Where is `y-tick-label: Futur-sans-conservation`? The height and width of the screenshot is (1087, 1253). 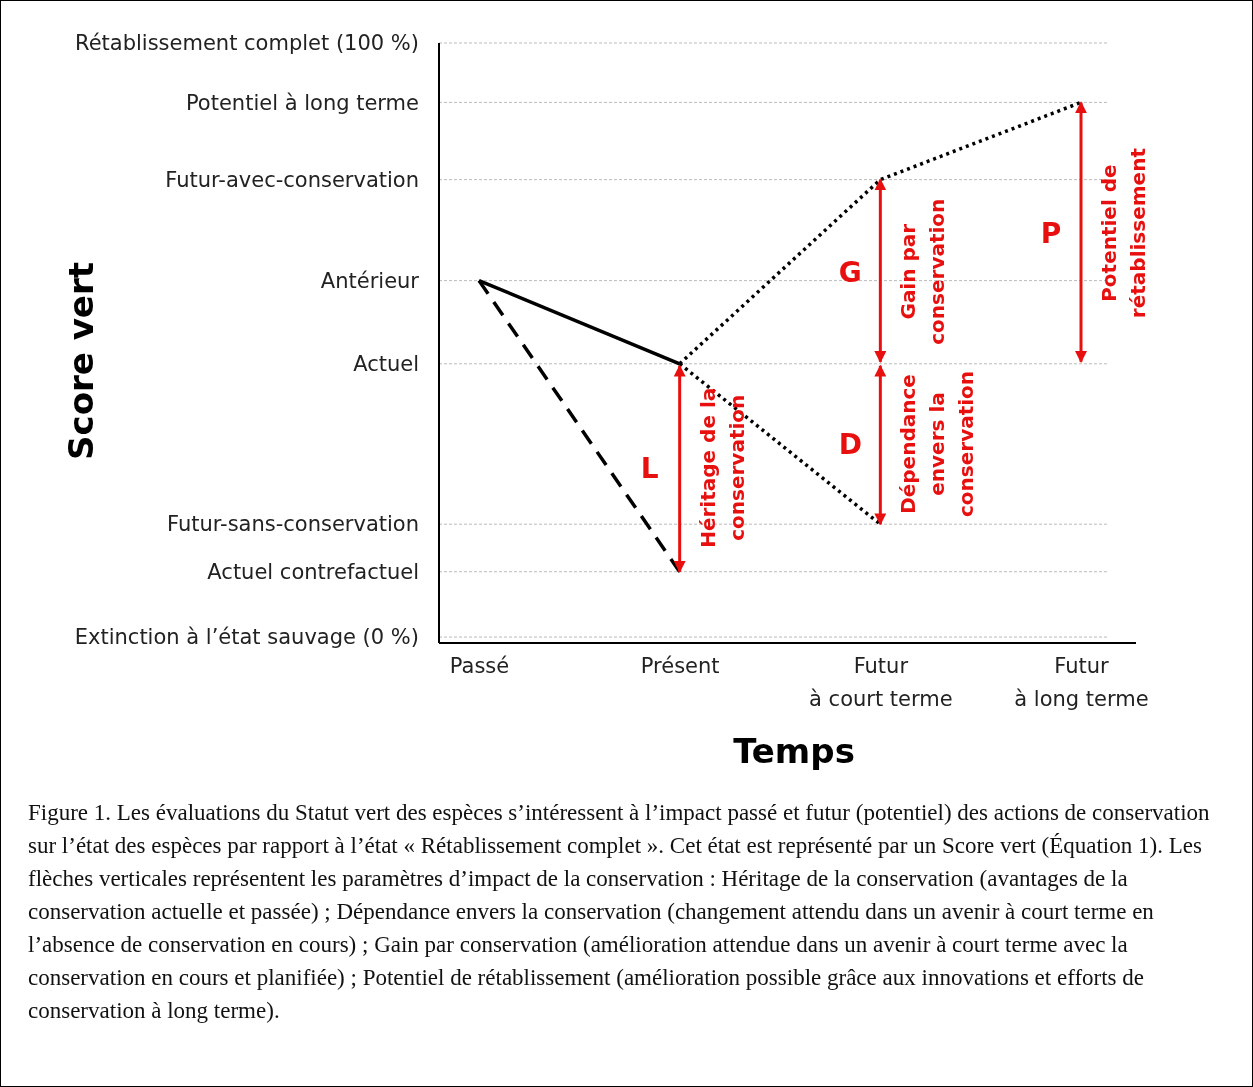 y-tick-label: Futur-sans-conservation is located at coordinates (292, 524).